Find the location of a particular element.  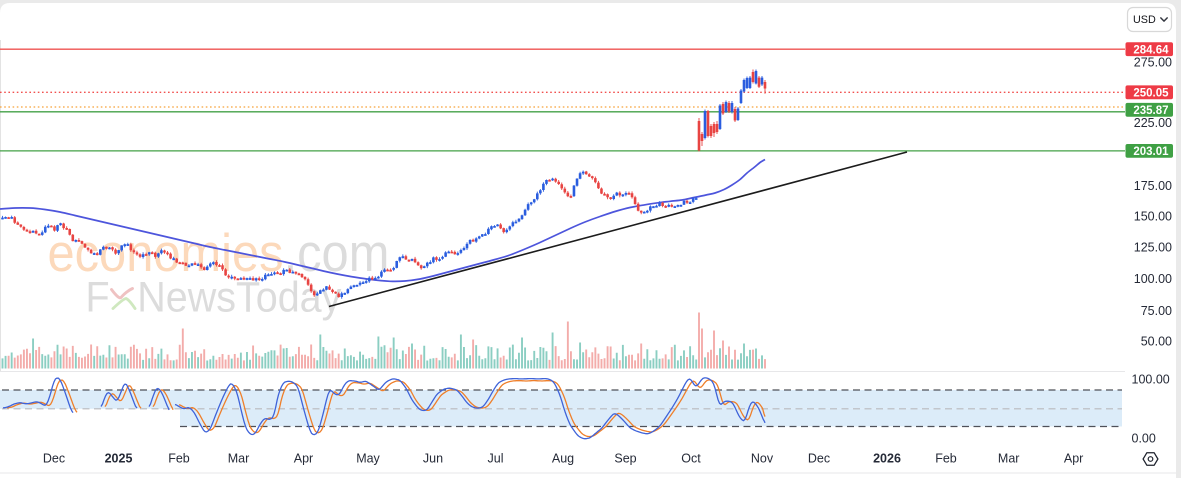

svg-text: May is located at coordinates (368, 459).